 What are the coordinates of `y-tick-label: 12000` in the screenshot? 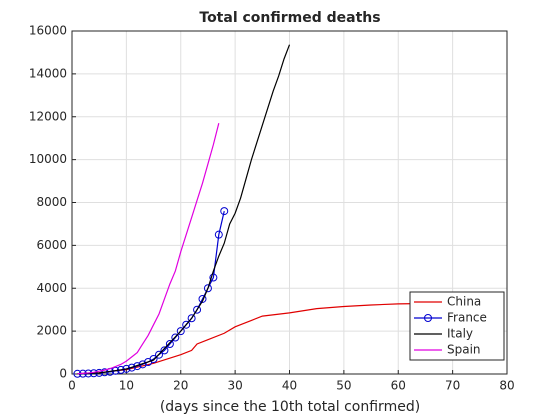 It's located at (48, 116).